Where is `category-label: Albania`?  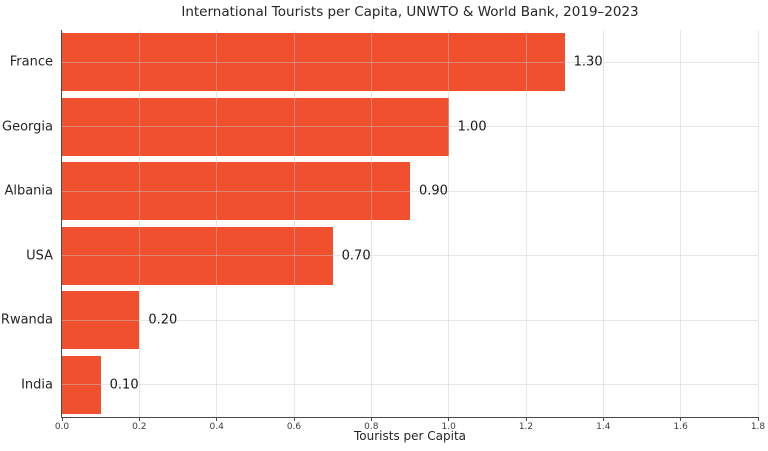
category-label: Albania is located at coordinates (28, 191).